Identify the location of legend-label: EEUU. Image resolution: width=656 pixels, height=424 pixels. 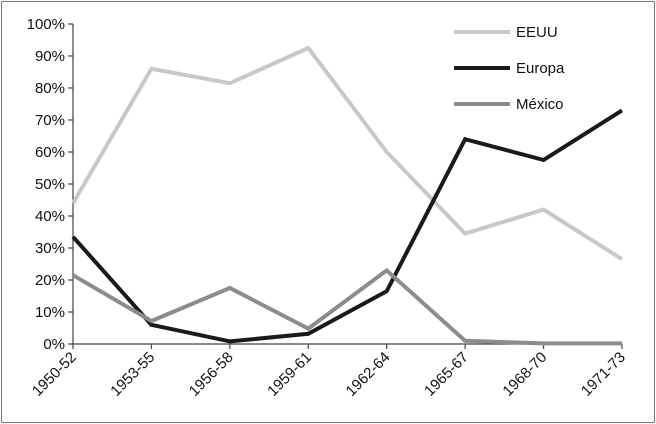
(537, 32).